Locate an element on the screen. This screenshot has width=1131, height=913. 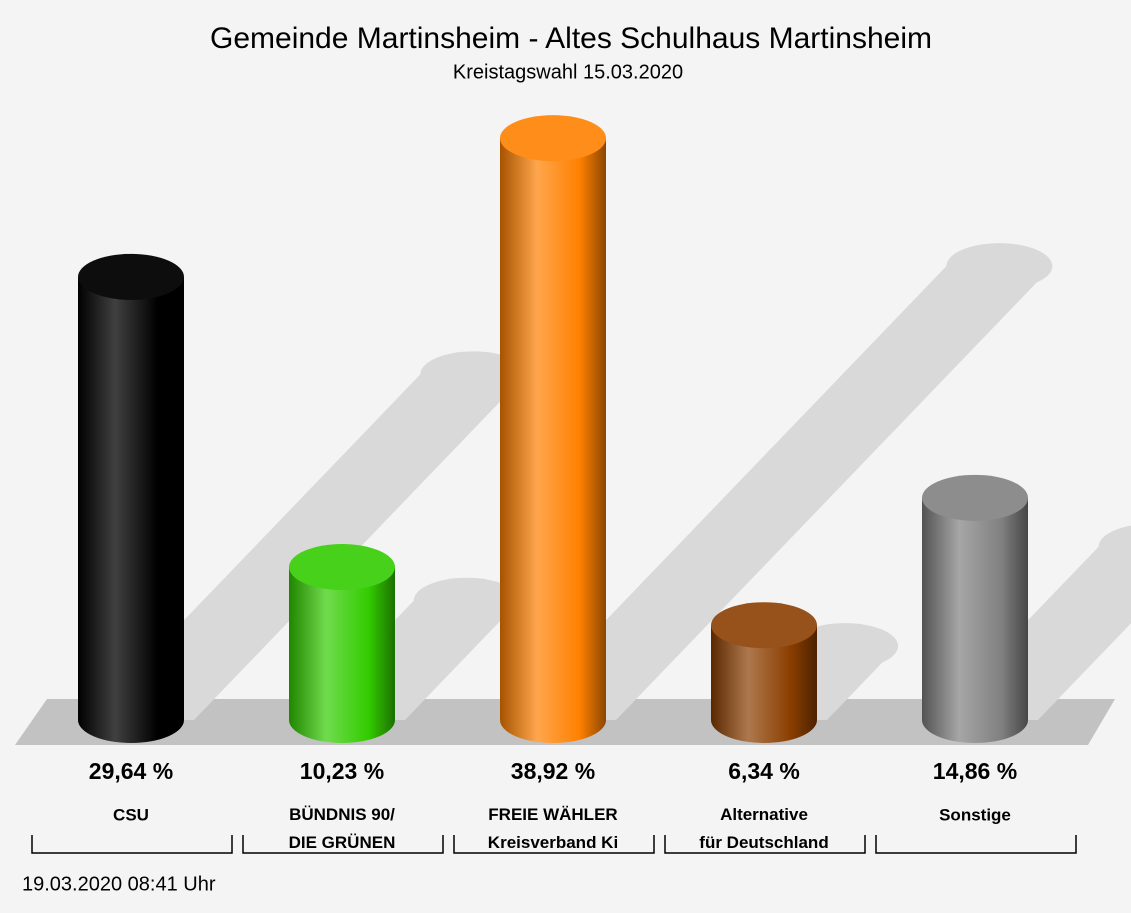
footnote: 19.03.2020 08:41 Uhr is located at coordinates (119, 884).